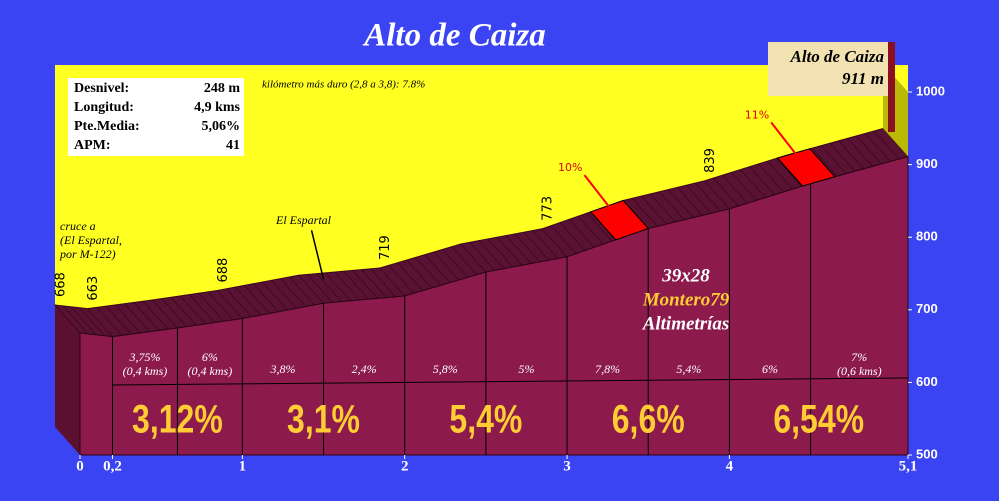  I want to click on segment-label: 6% (0,4 kms), so click(210, 364).